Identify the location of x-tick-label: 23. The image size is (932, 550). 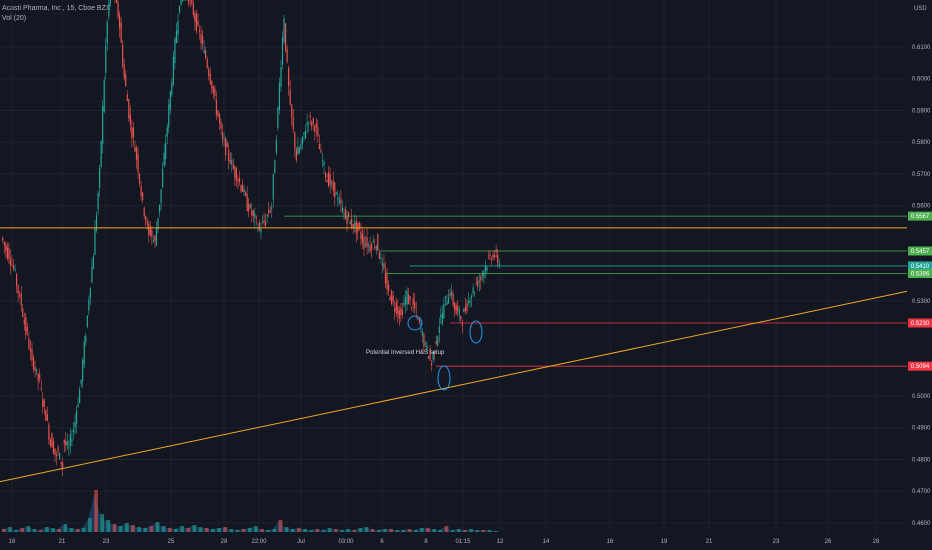
(776, 542).